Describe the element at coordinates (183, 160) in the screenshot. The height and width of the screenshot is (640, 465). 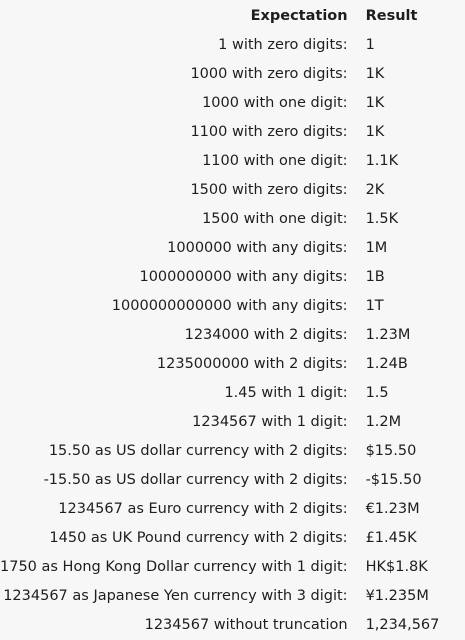
I see `expectation-cell: 1100 with one digit:` at that location.